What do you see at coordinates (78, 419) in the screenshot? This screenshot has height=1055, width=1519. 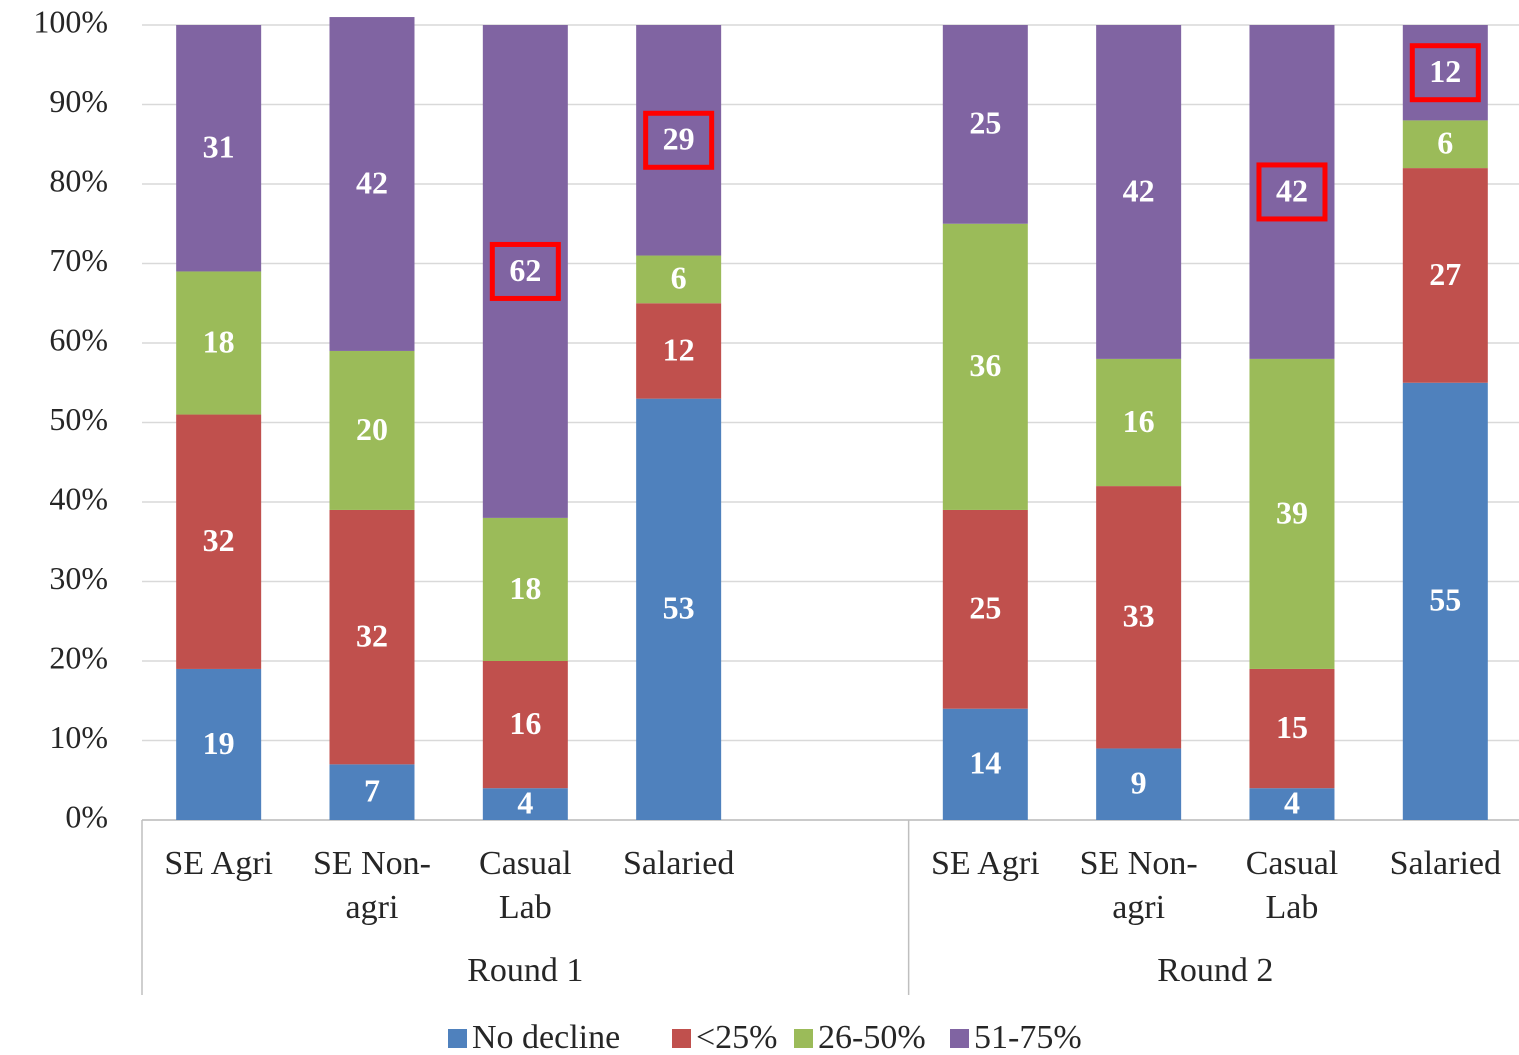 I see `y-tick-label: 50%` at bounding box center [78, 419].